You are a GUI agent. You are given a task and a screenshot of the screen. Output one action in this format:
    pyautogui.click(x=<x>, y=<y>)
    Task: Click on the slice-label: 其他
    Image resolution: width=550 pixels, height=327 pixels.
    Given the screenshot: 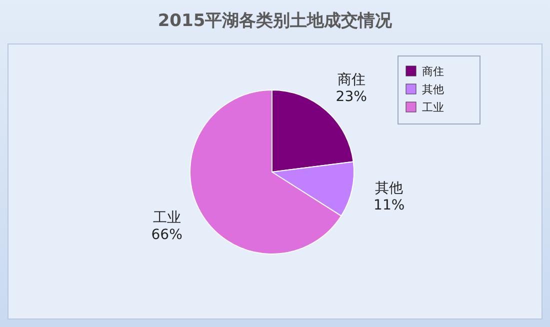 What is the action you would take?
    pyautogui.click(x=389, y=188)
    